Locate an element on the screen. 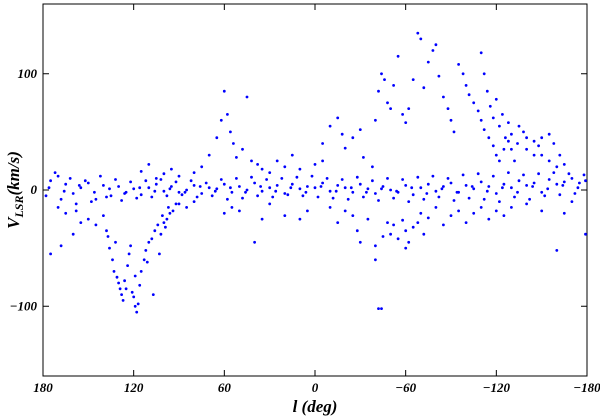 Image resolution: width=600 pixels, height=416 pixels. y-axis-label-subscript: LSR is located at coordinates (19, 207).